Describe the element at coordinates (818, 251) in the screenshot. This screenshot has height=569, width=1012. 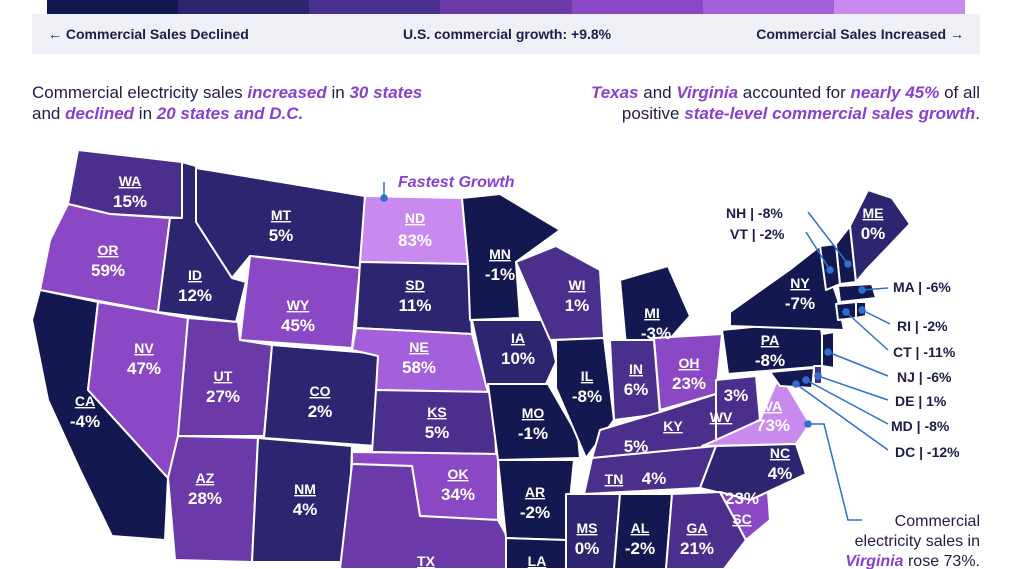
I see `leader-vt` at that location.